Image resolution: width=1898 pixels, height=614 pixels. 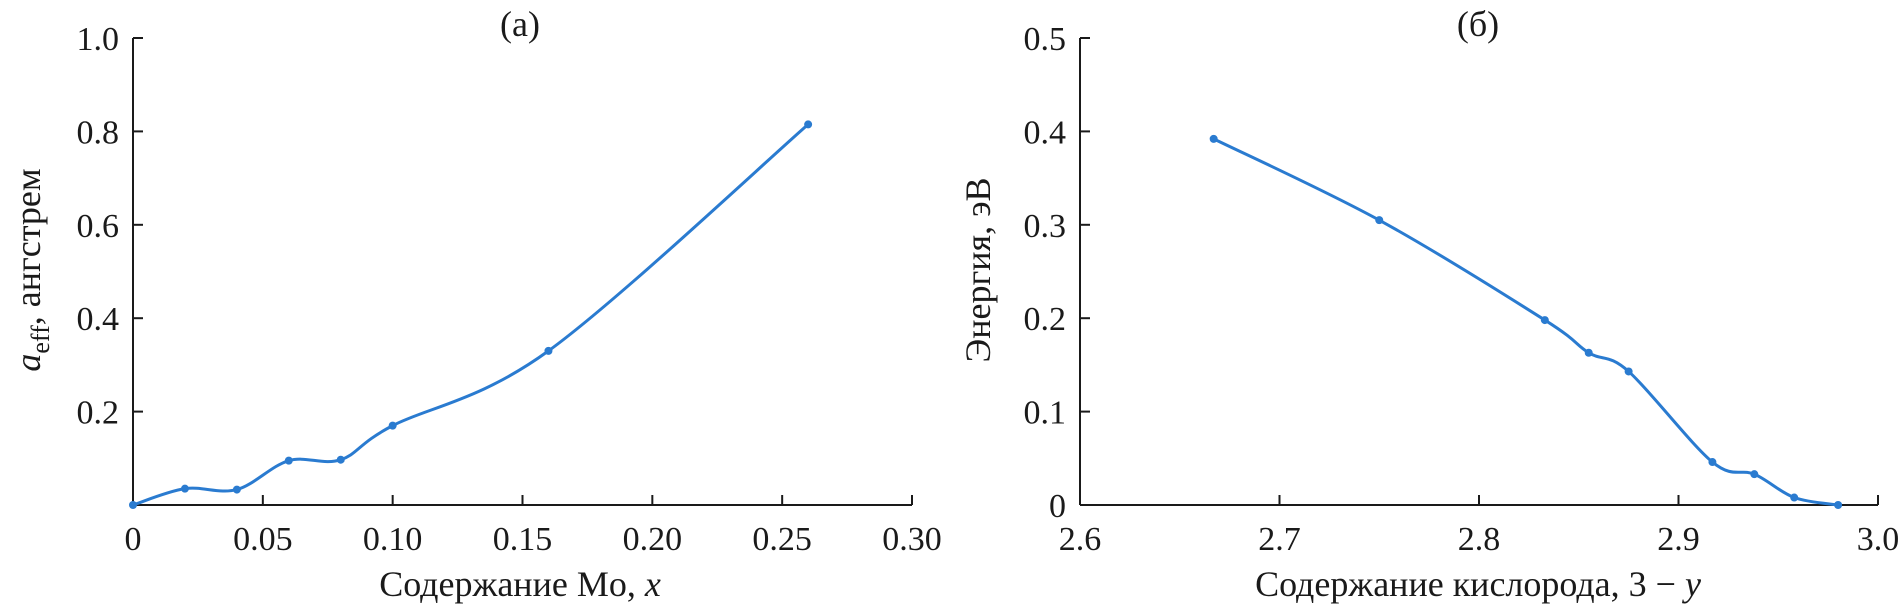 I want to click on x-axis-label: Содержание кислорода, 3 − y, so click(x=1478, y=584).